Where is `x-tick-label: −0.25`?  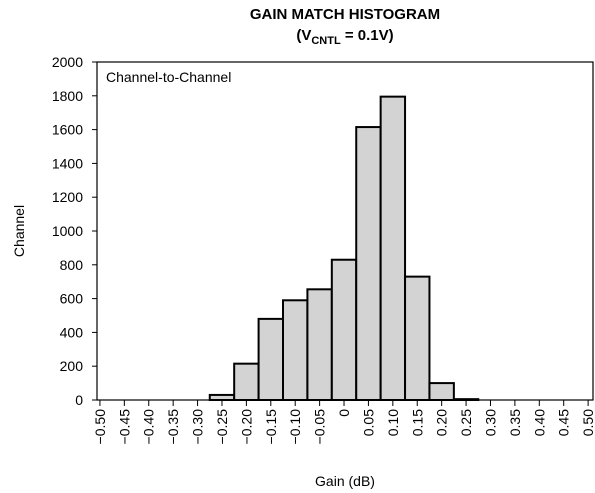
x-tick-label: −0.25 is located at coordinates (222, 427).